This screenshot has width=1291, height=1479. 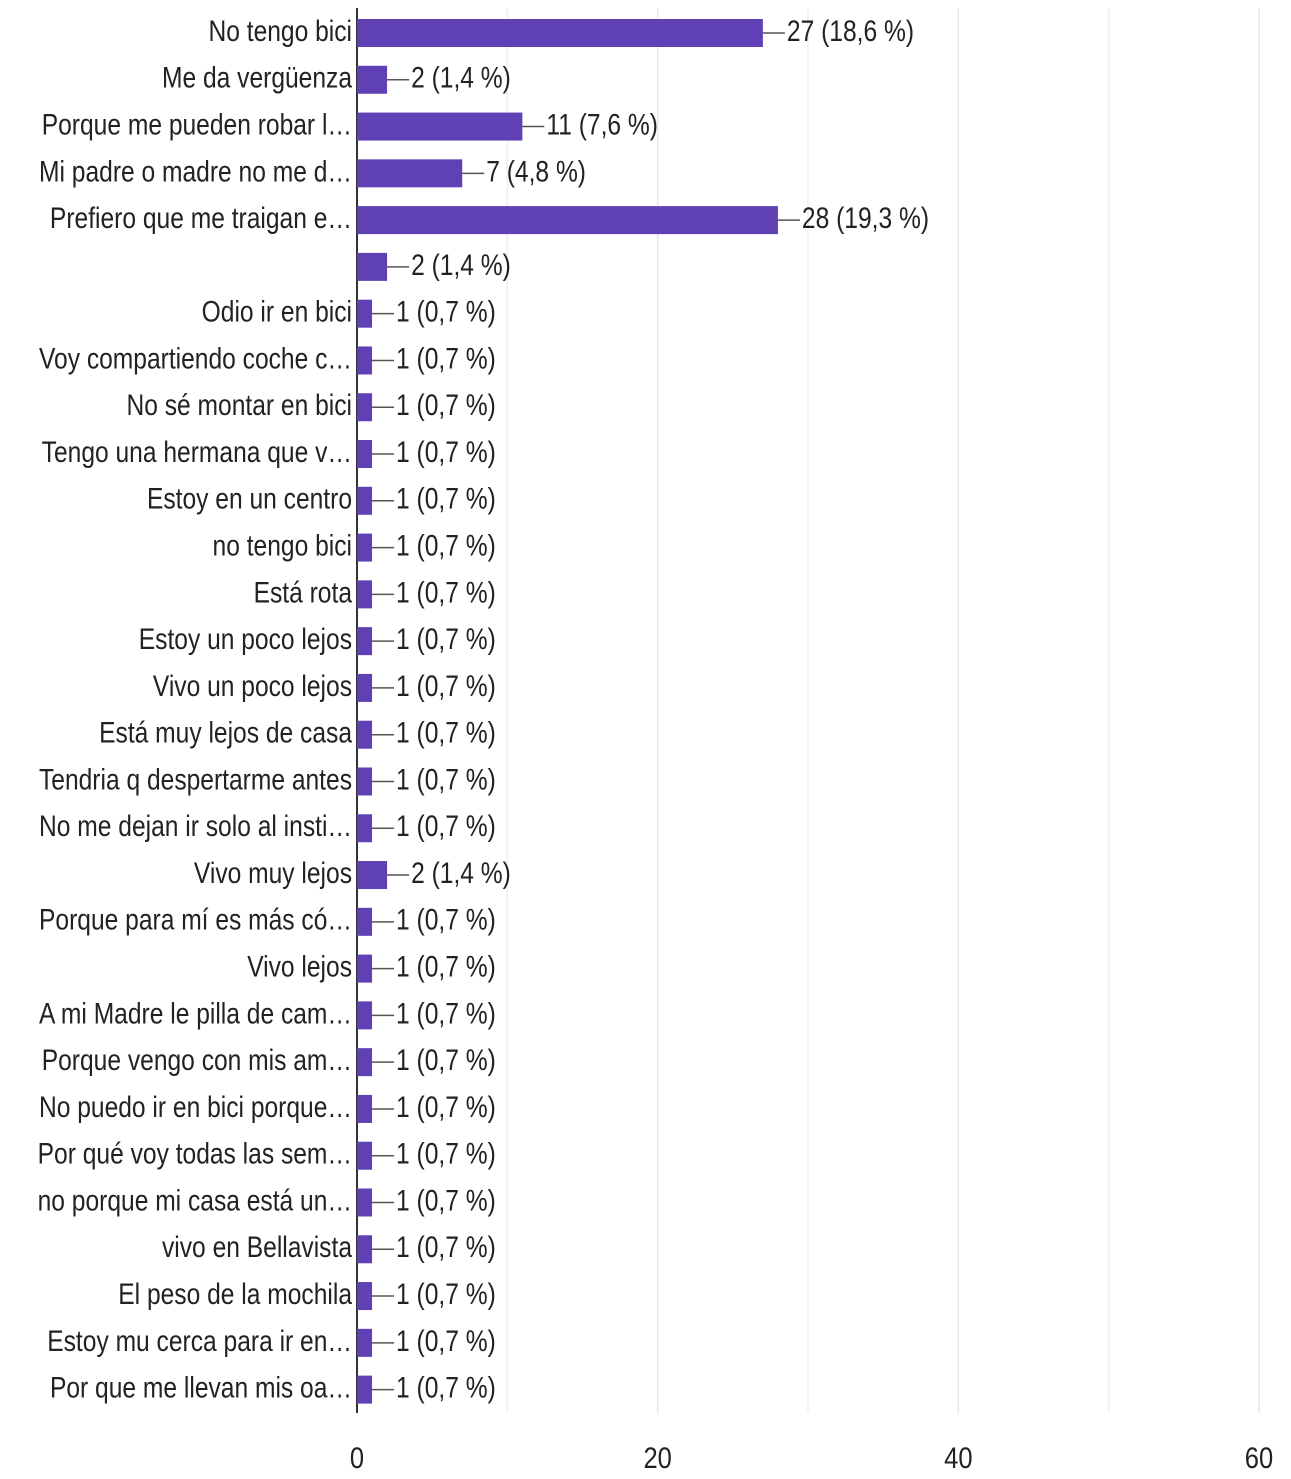 I want to click on category-label-group: Vivo un poco lejos, so click(x=252, y=686).